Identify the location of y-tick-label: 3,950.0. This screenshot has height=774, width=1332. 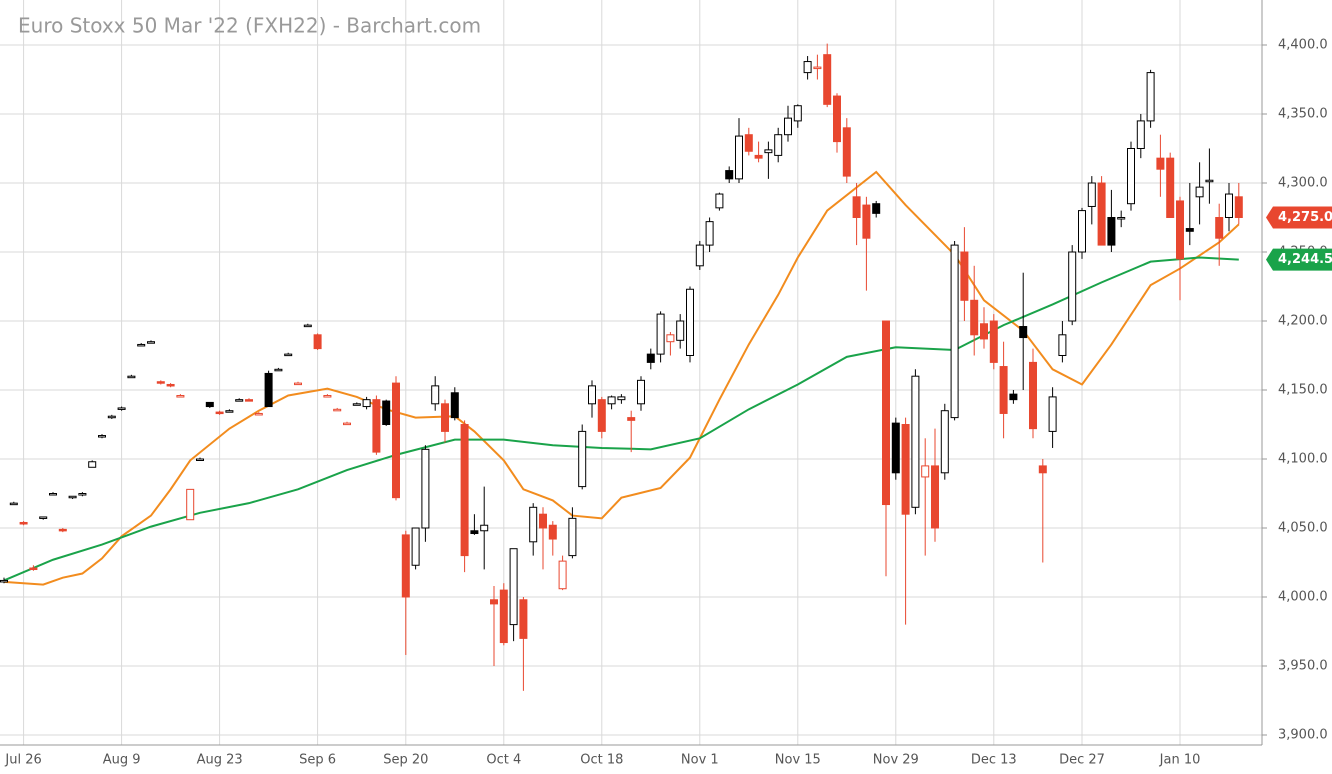
(1303, 666).